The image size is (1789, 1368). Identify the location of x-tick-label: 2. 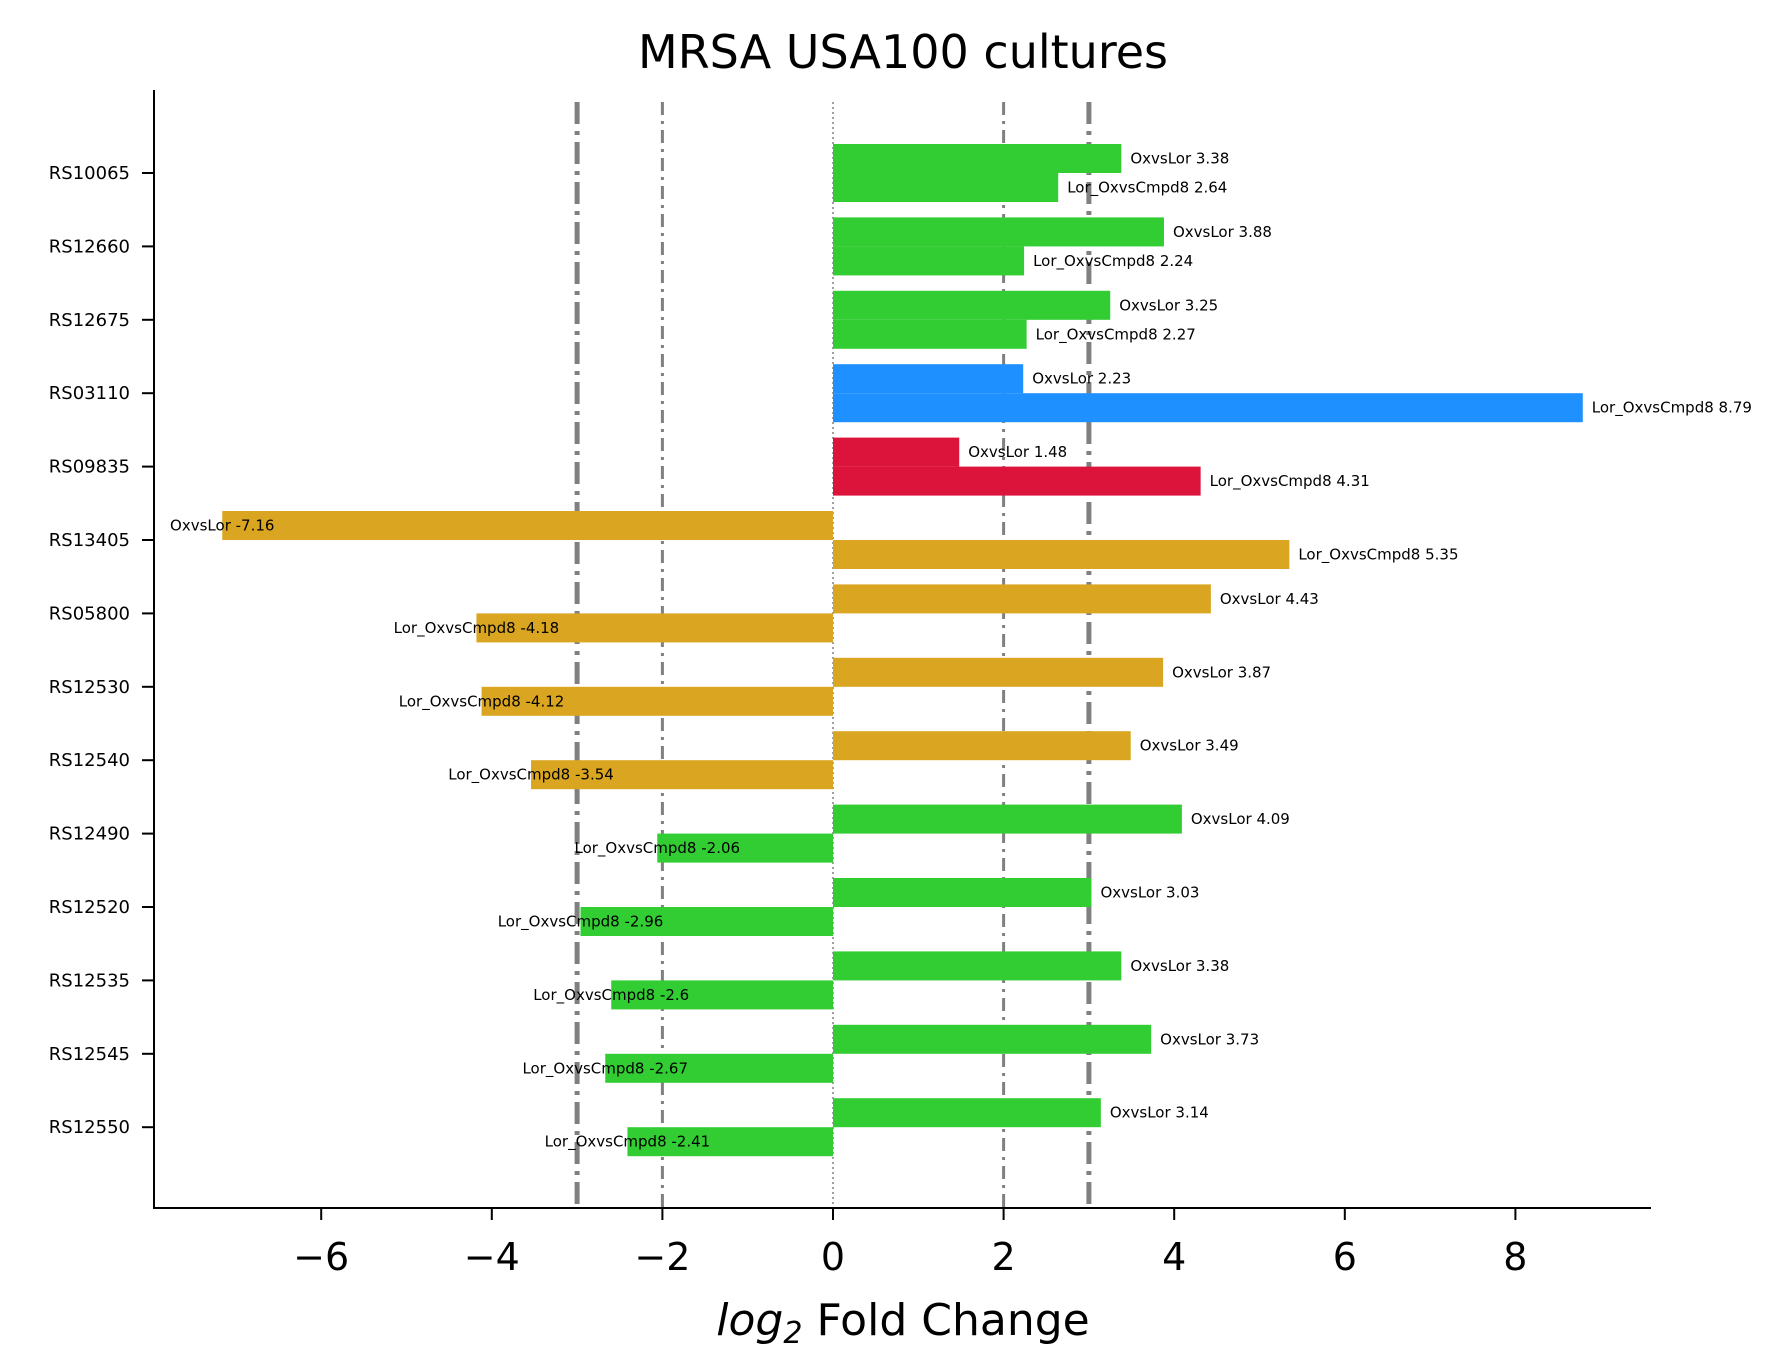
(1004, 1257).